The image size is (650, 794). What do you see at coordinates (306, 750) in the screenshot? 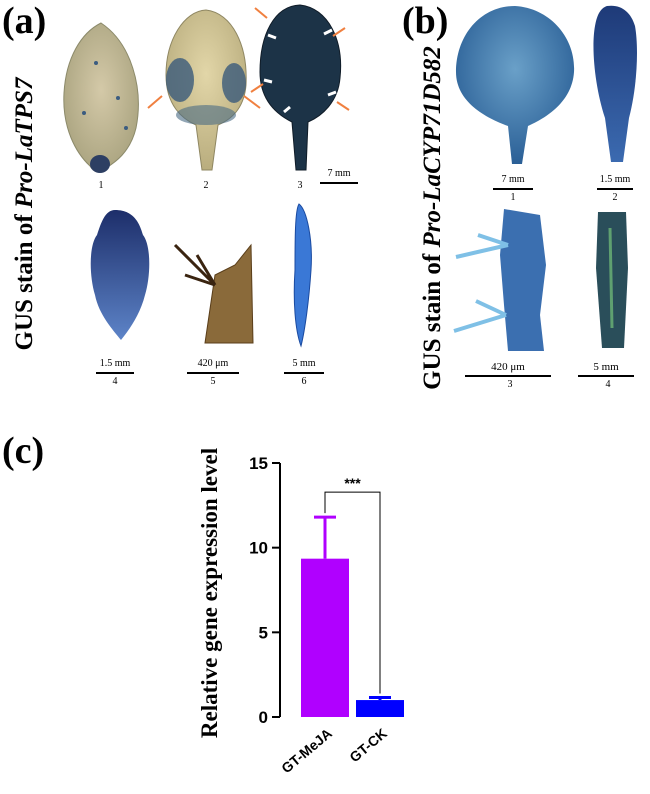
I see `x-tick-label: GT-MeJA` at bounding box center [306, 750].